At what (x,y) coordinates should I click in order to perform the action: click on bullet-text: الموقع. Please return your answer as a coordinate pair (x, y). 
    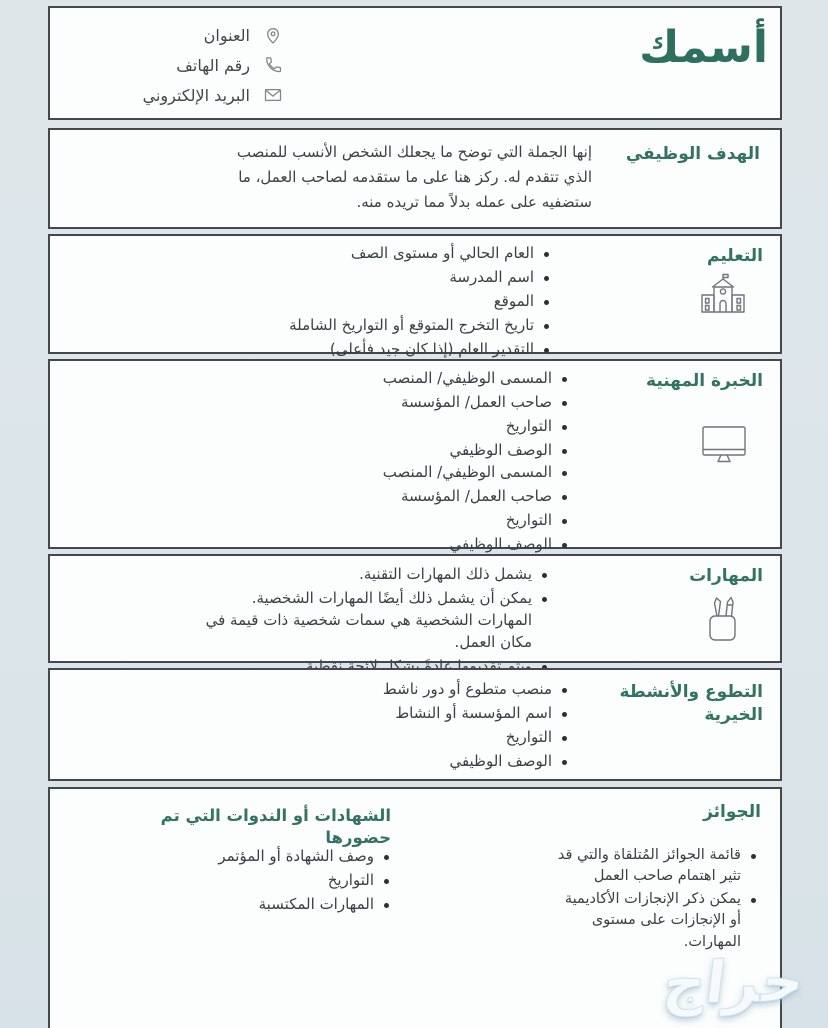
    Looking at the image, I should click on (513, 300).